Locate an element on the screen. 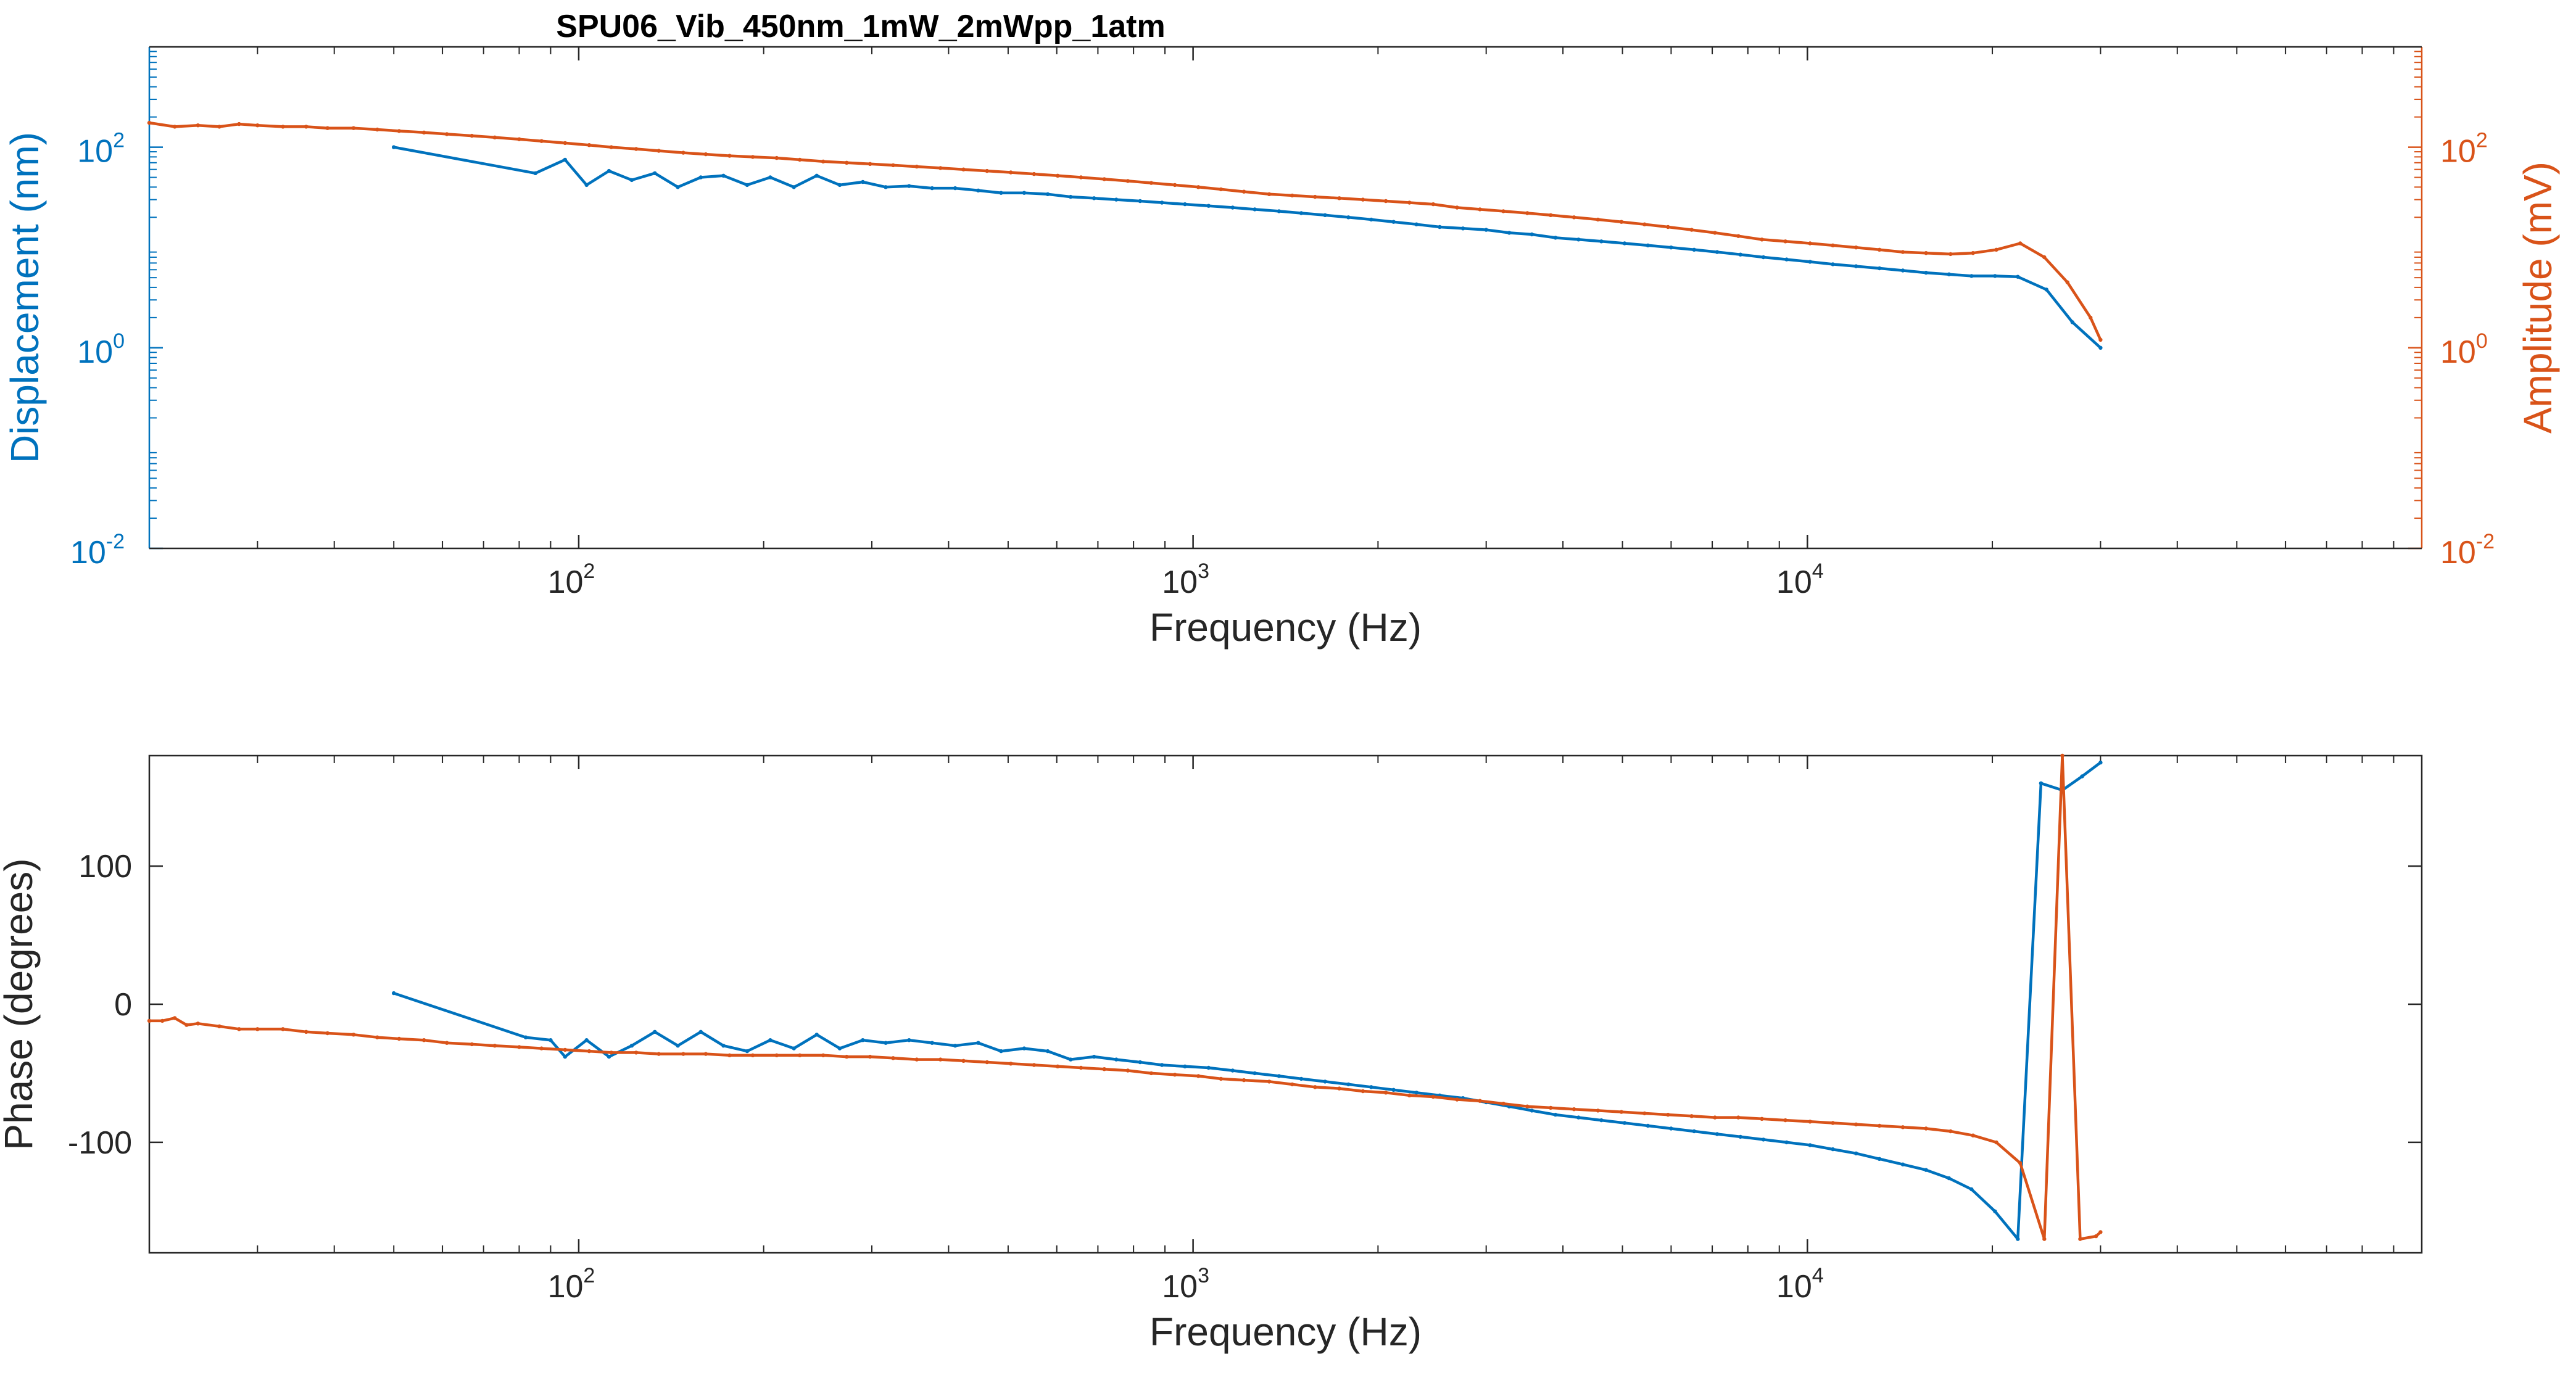 The height and width of the screenshot is (1391, 2576). plot1-x-tick-label-0: 10² is located at coordinates (571, 579).